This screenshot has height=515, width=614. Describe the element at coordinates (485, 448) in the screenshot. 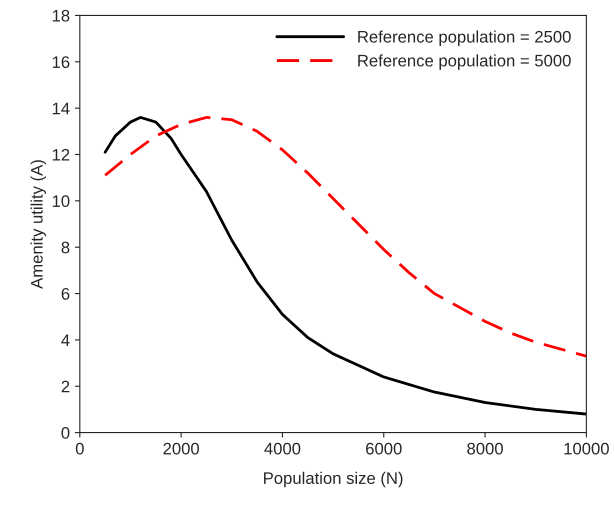

I see `x-tick-label: 8000` at that location.